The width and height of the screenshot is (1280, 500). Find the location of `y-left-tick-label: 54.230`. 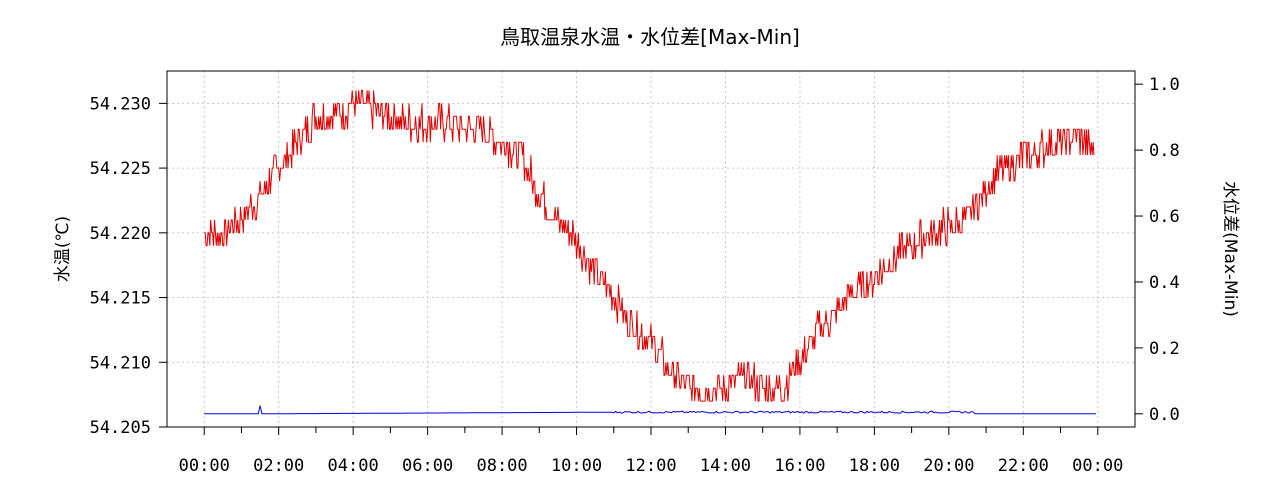

y-left-tick-label: 54.230 is located at coordinates (120, 104).